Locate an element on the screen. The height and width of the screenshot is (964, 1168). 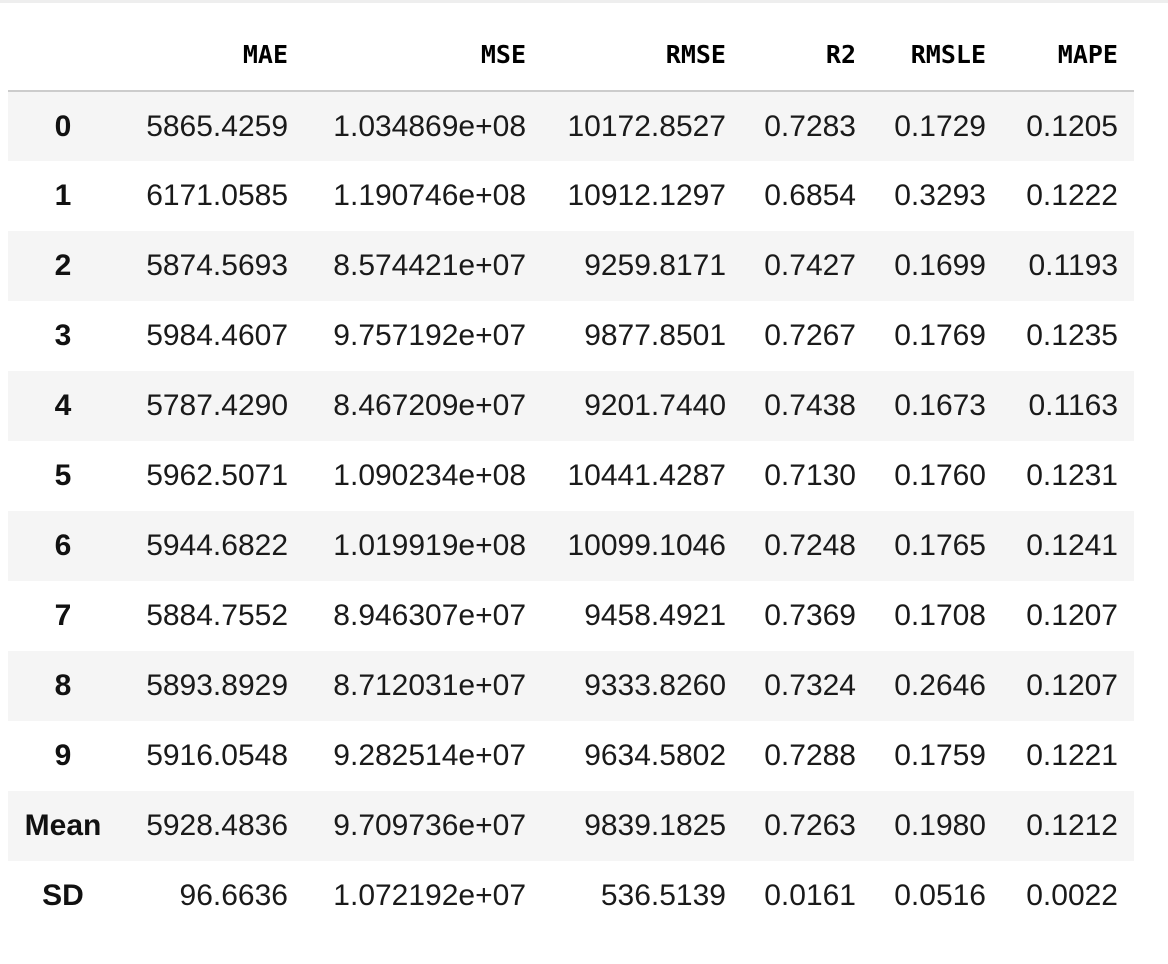
cell-mae: 5962.5071 is located at coordinates (217, 475).